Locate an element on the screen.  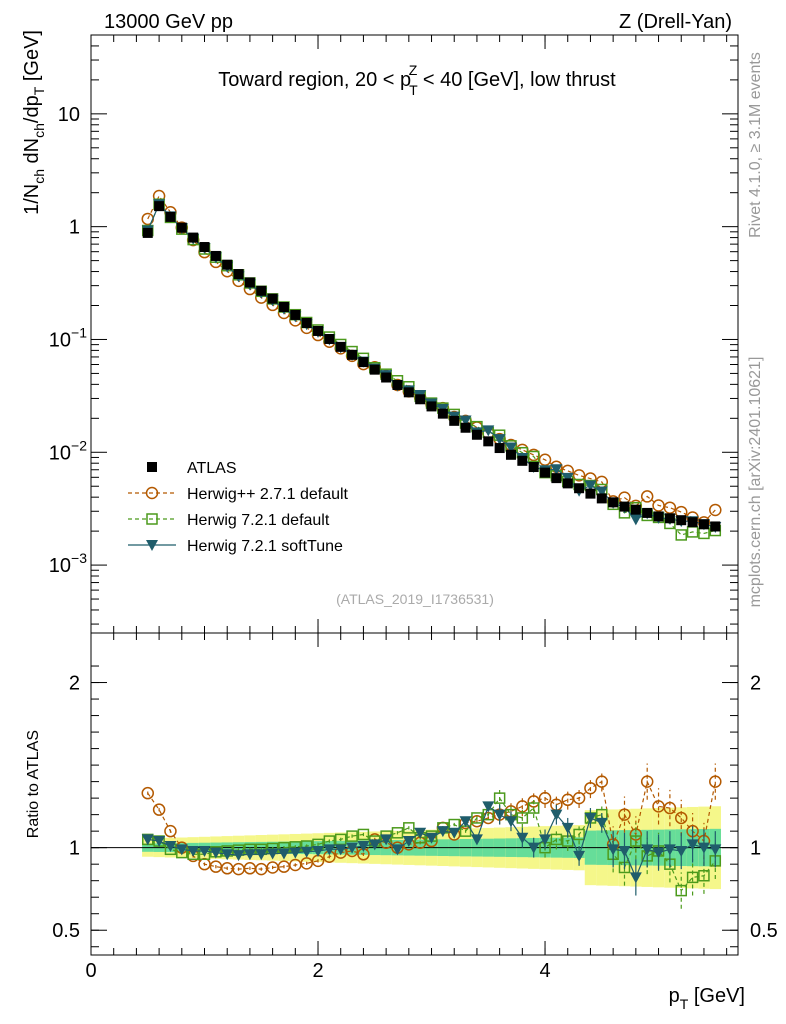
ratio-ytick-label-right: 2 is located at coordinates (755, 684).